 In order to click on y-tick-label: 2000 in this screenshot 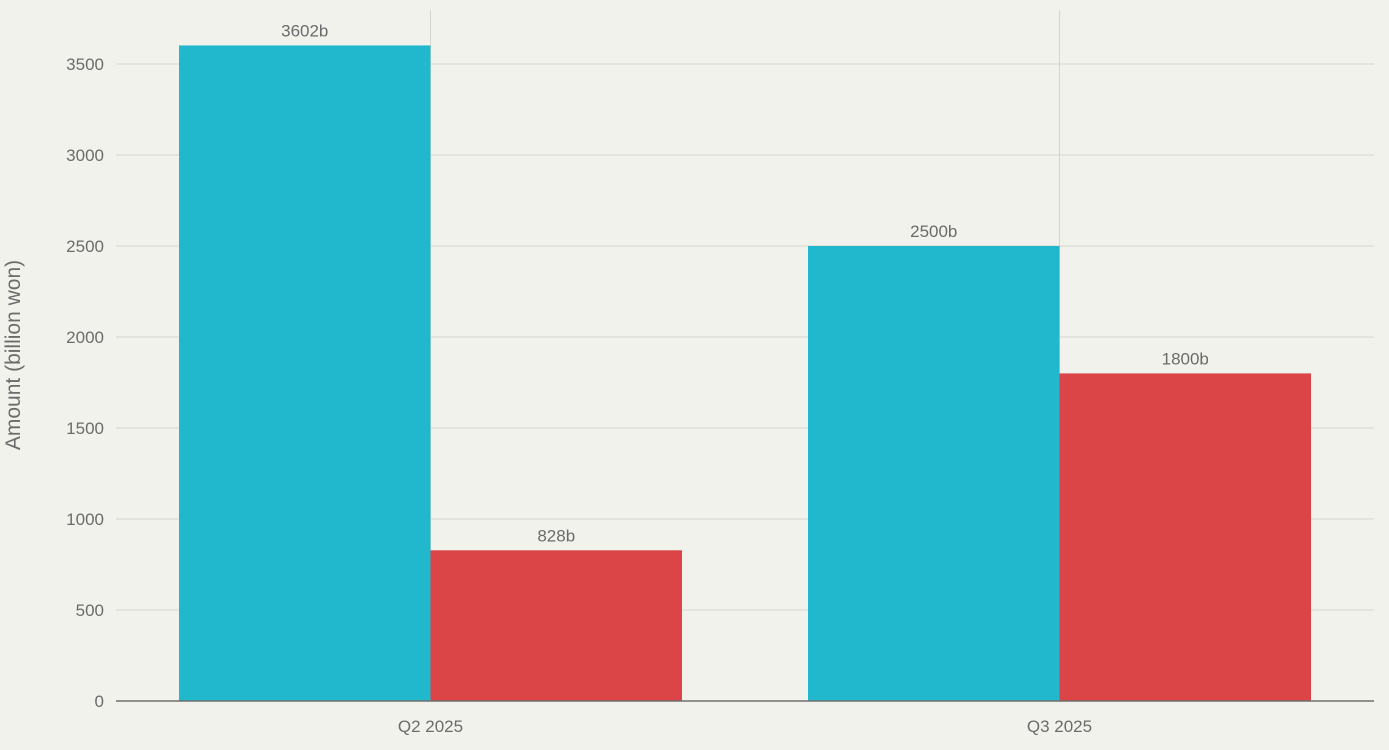, I will do `click(85, 337)`.